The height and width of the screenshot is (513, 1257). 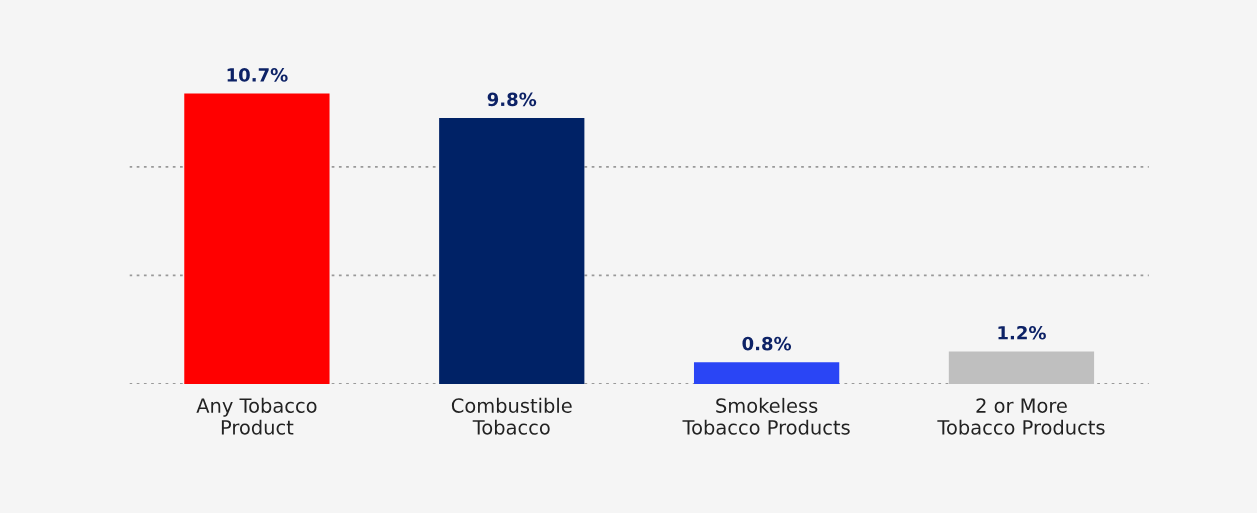 What do you see at coordinates (767, 343) in the screenshot?
I see `data-label: 0.8%` at bounding box center [767, 343].